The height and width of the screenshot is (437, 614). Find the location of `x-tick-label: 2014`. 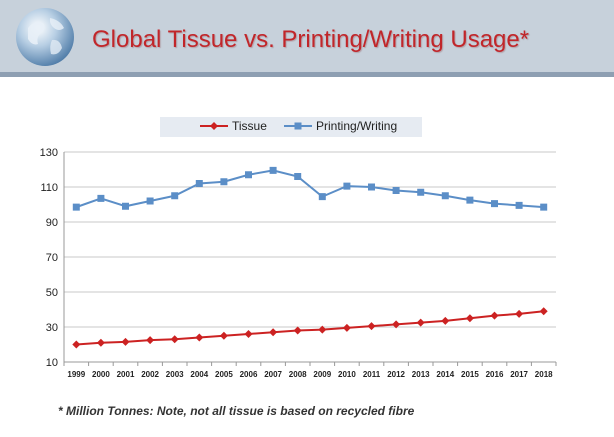

x-tick-label: 2014 is located at coordinates (445, 374).